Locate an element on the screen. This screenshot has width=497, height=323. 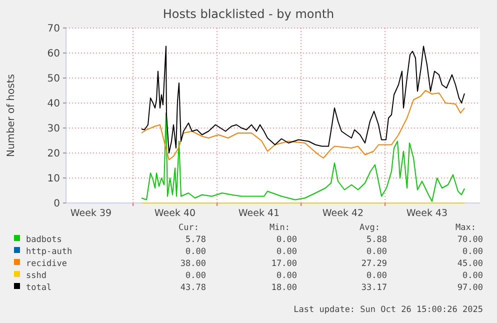
text: 97.00 is located at coordinates (470, 288).